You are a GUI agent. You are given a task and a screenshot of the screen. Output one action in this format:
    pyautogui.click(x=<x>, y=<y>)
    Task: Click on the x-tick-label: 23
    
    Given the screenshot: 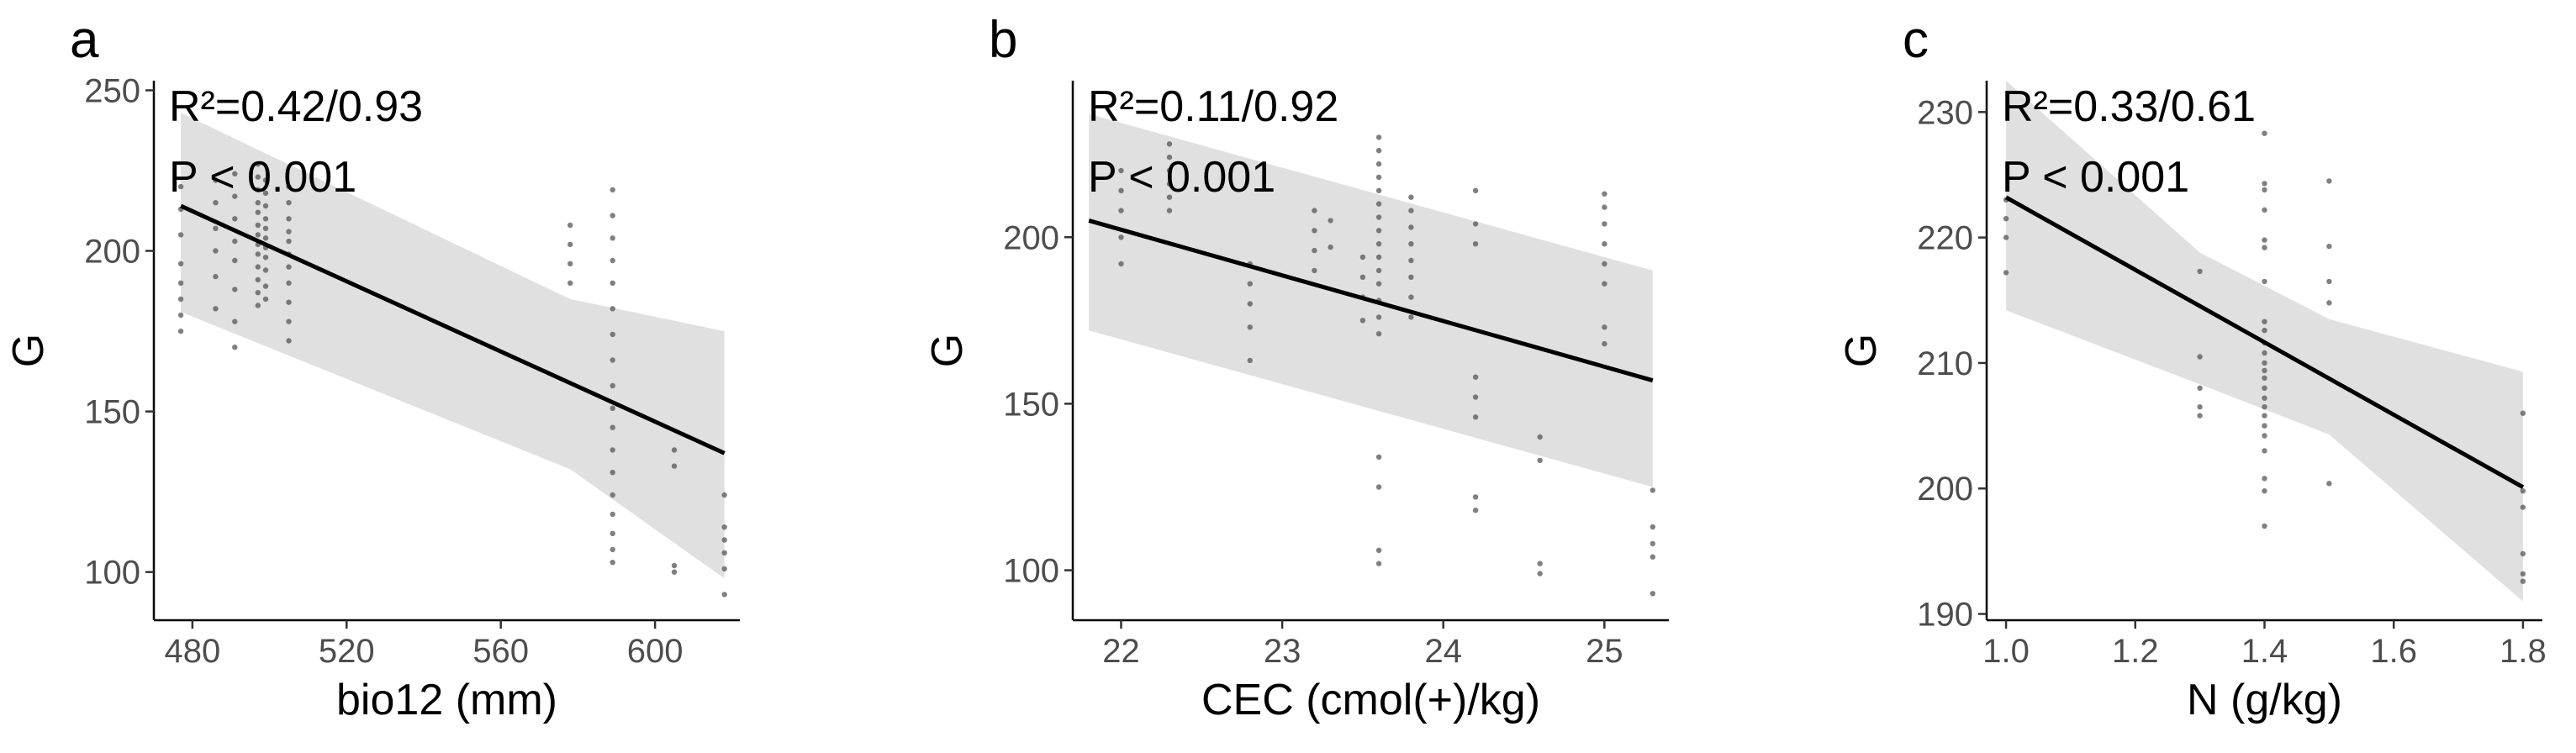 What is the action you would take?
    pyautogui.click(x=1282, y=651)
    